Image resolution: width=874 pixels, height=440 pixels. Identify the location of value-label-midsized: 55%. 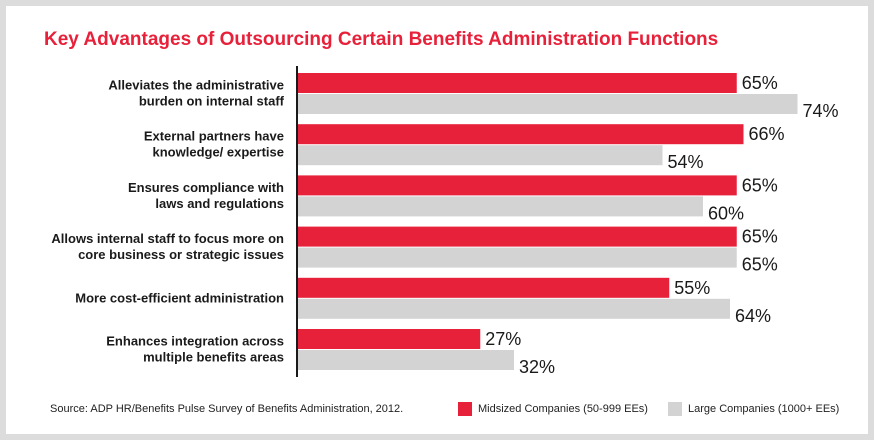
(692, 288).